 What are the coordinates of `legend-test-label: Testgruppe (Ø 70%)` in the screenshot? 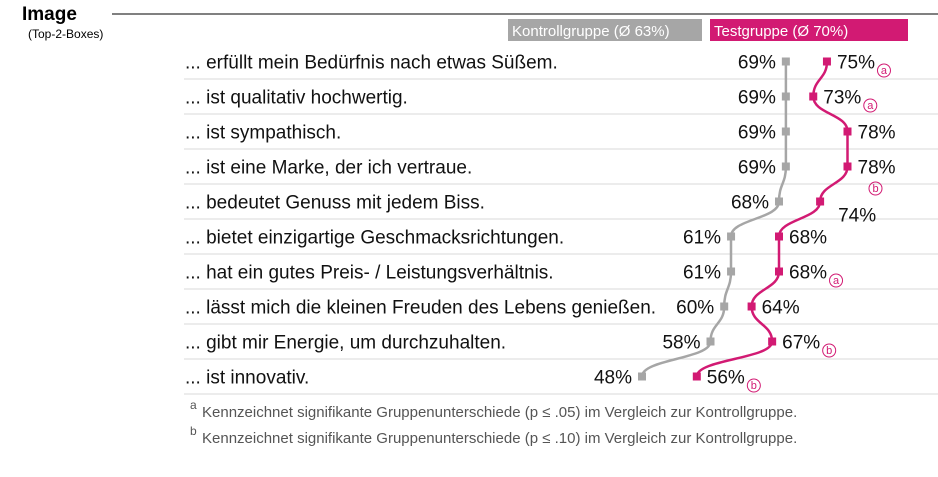 It's located at (781, 31).